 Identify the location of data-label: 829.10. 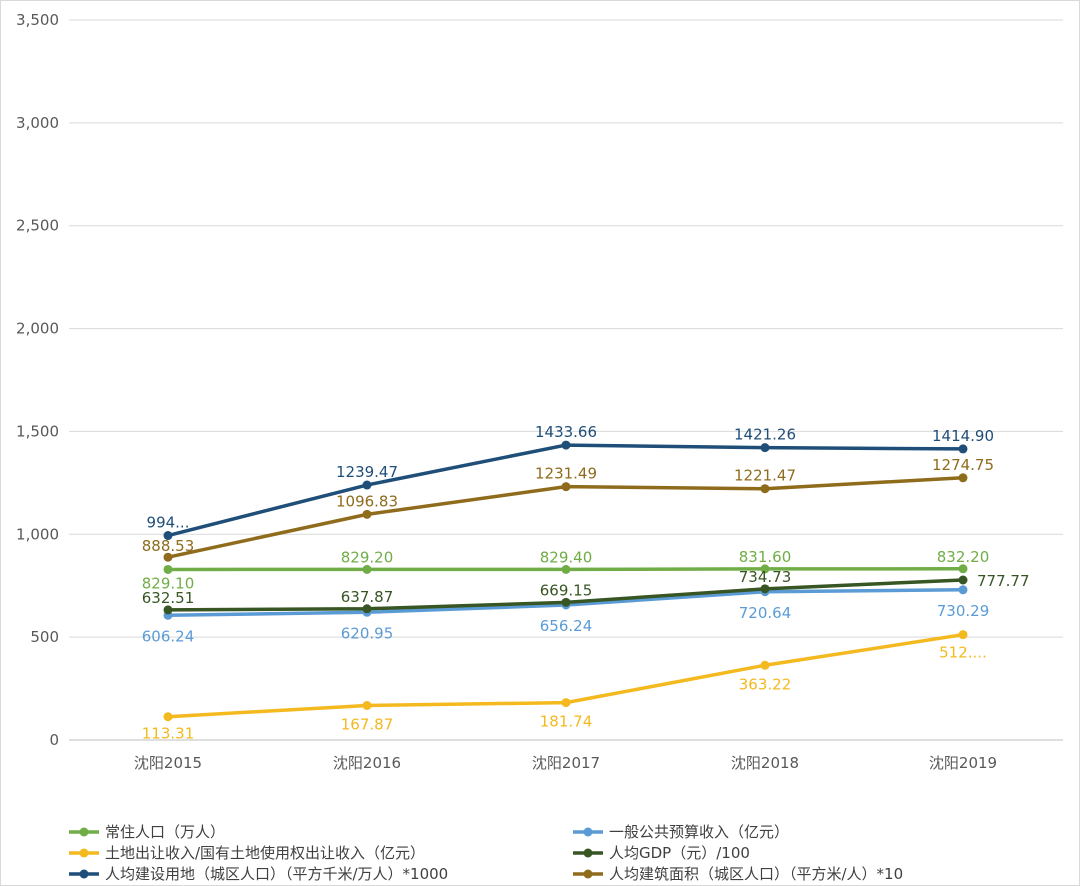
(168, 583).